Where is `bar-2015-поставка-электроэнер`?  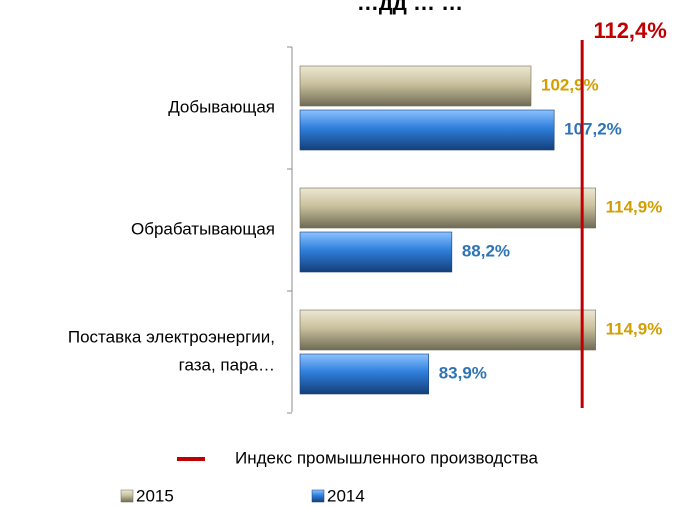 bar-2015-поставка-электроэнер is located at coordinates (447, 330).